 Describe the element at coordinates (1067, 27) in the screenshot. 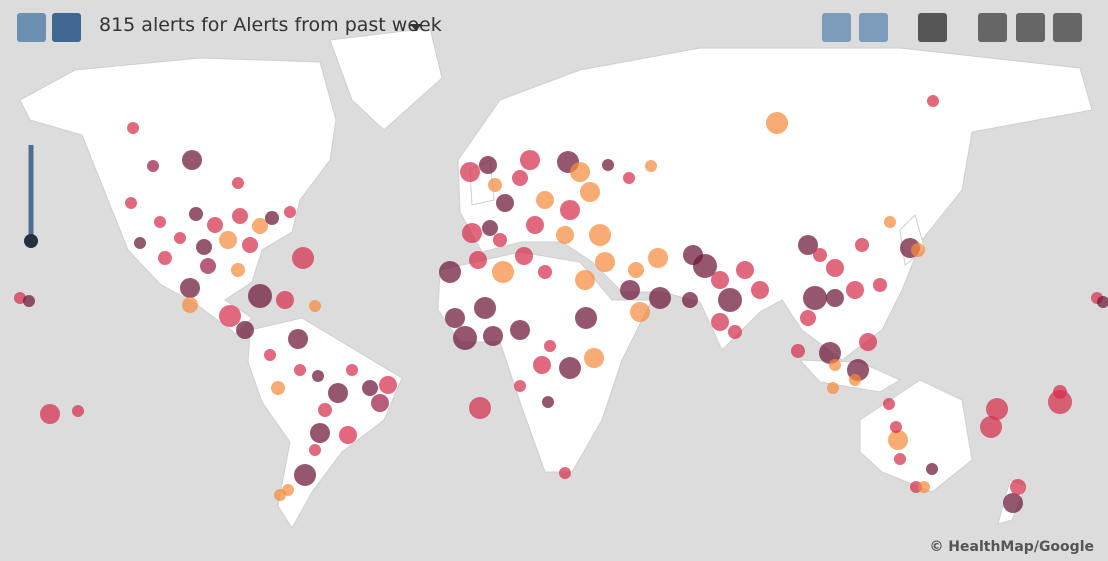

I see `key-button` at that location.